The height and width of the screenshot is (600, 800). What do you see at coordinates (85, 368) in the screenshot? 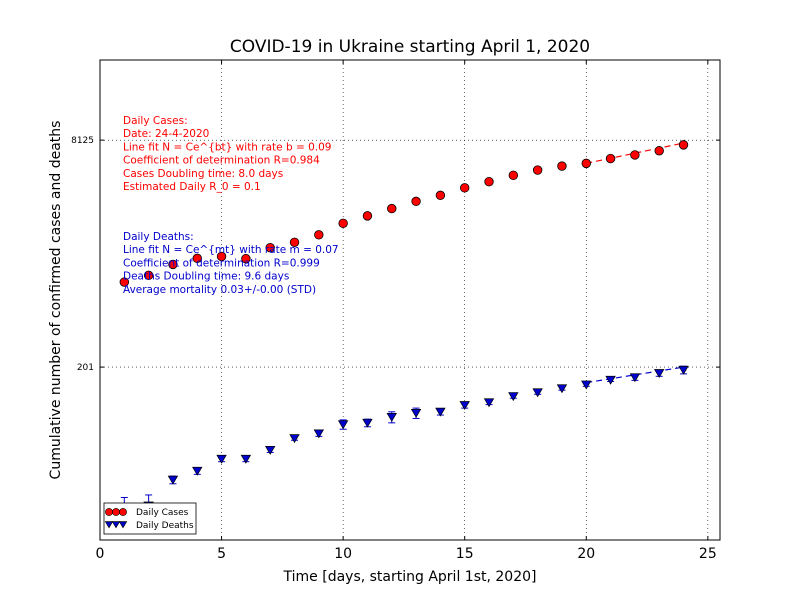
I see `y-tick-label: 201` at bounding box center [85, 368].